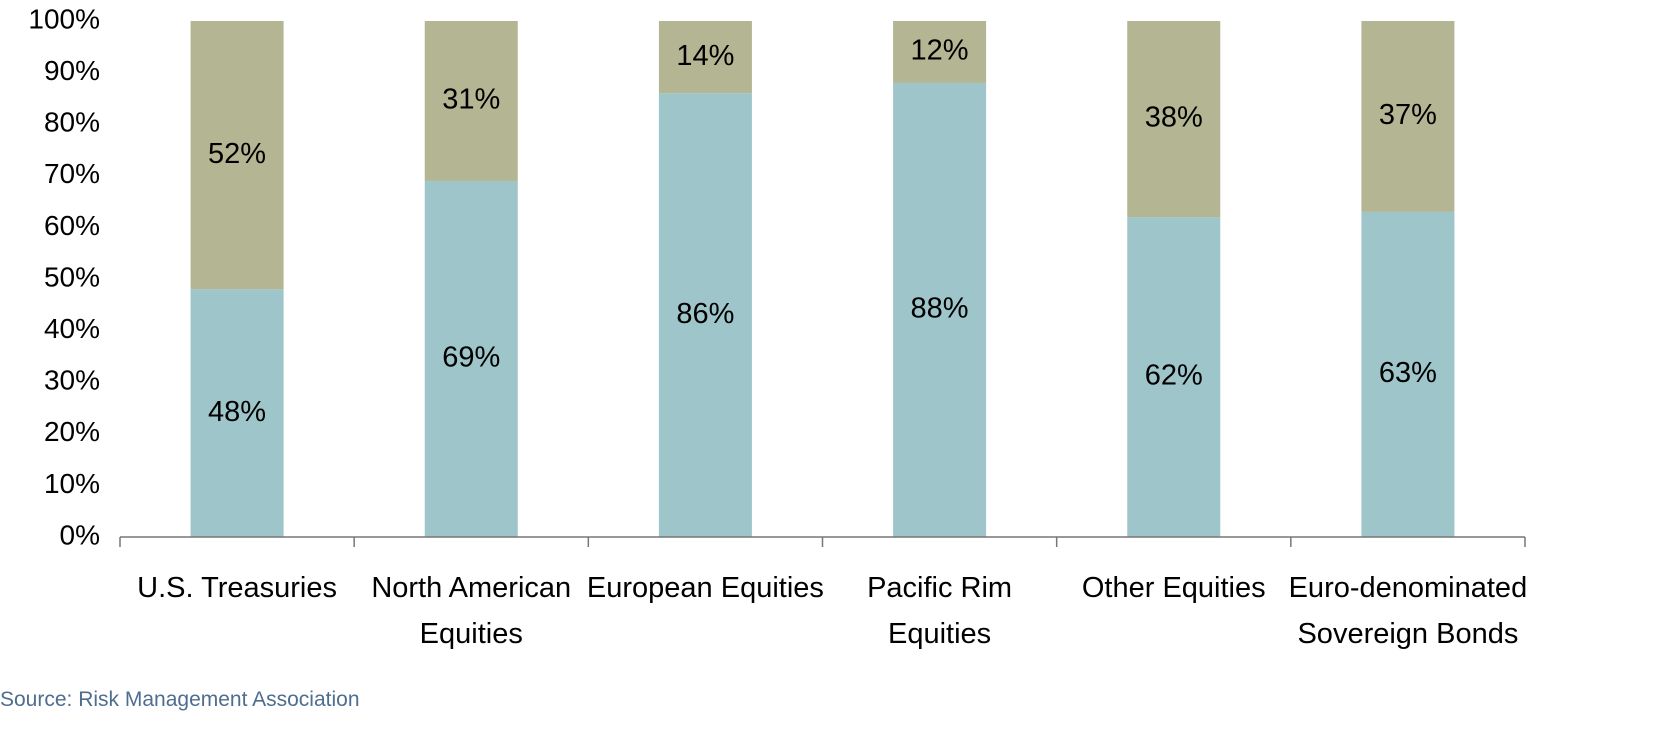 This screenshot has width=1658, height=740. I want to click on y-tick-label: 70%, so click(72, 173).